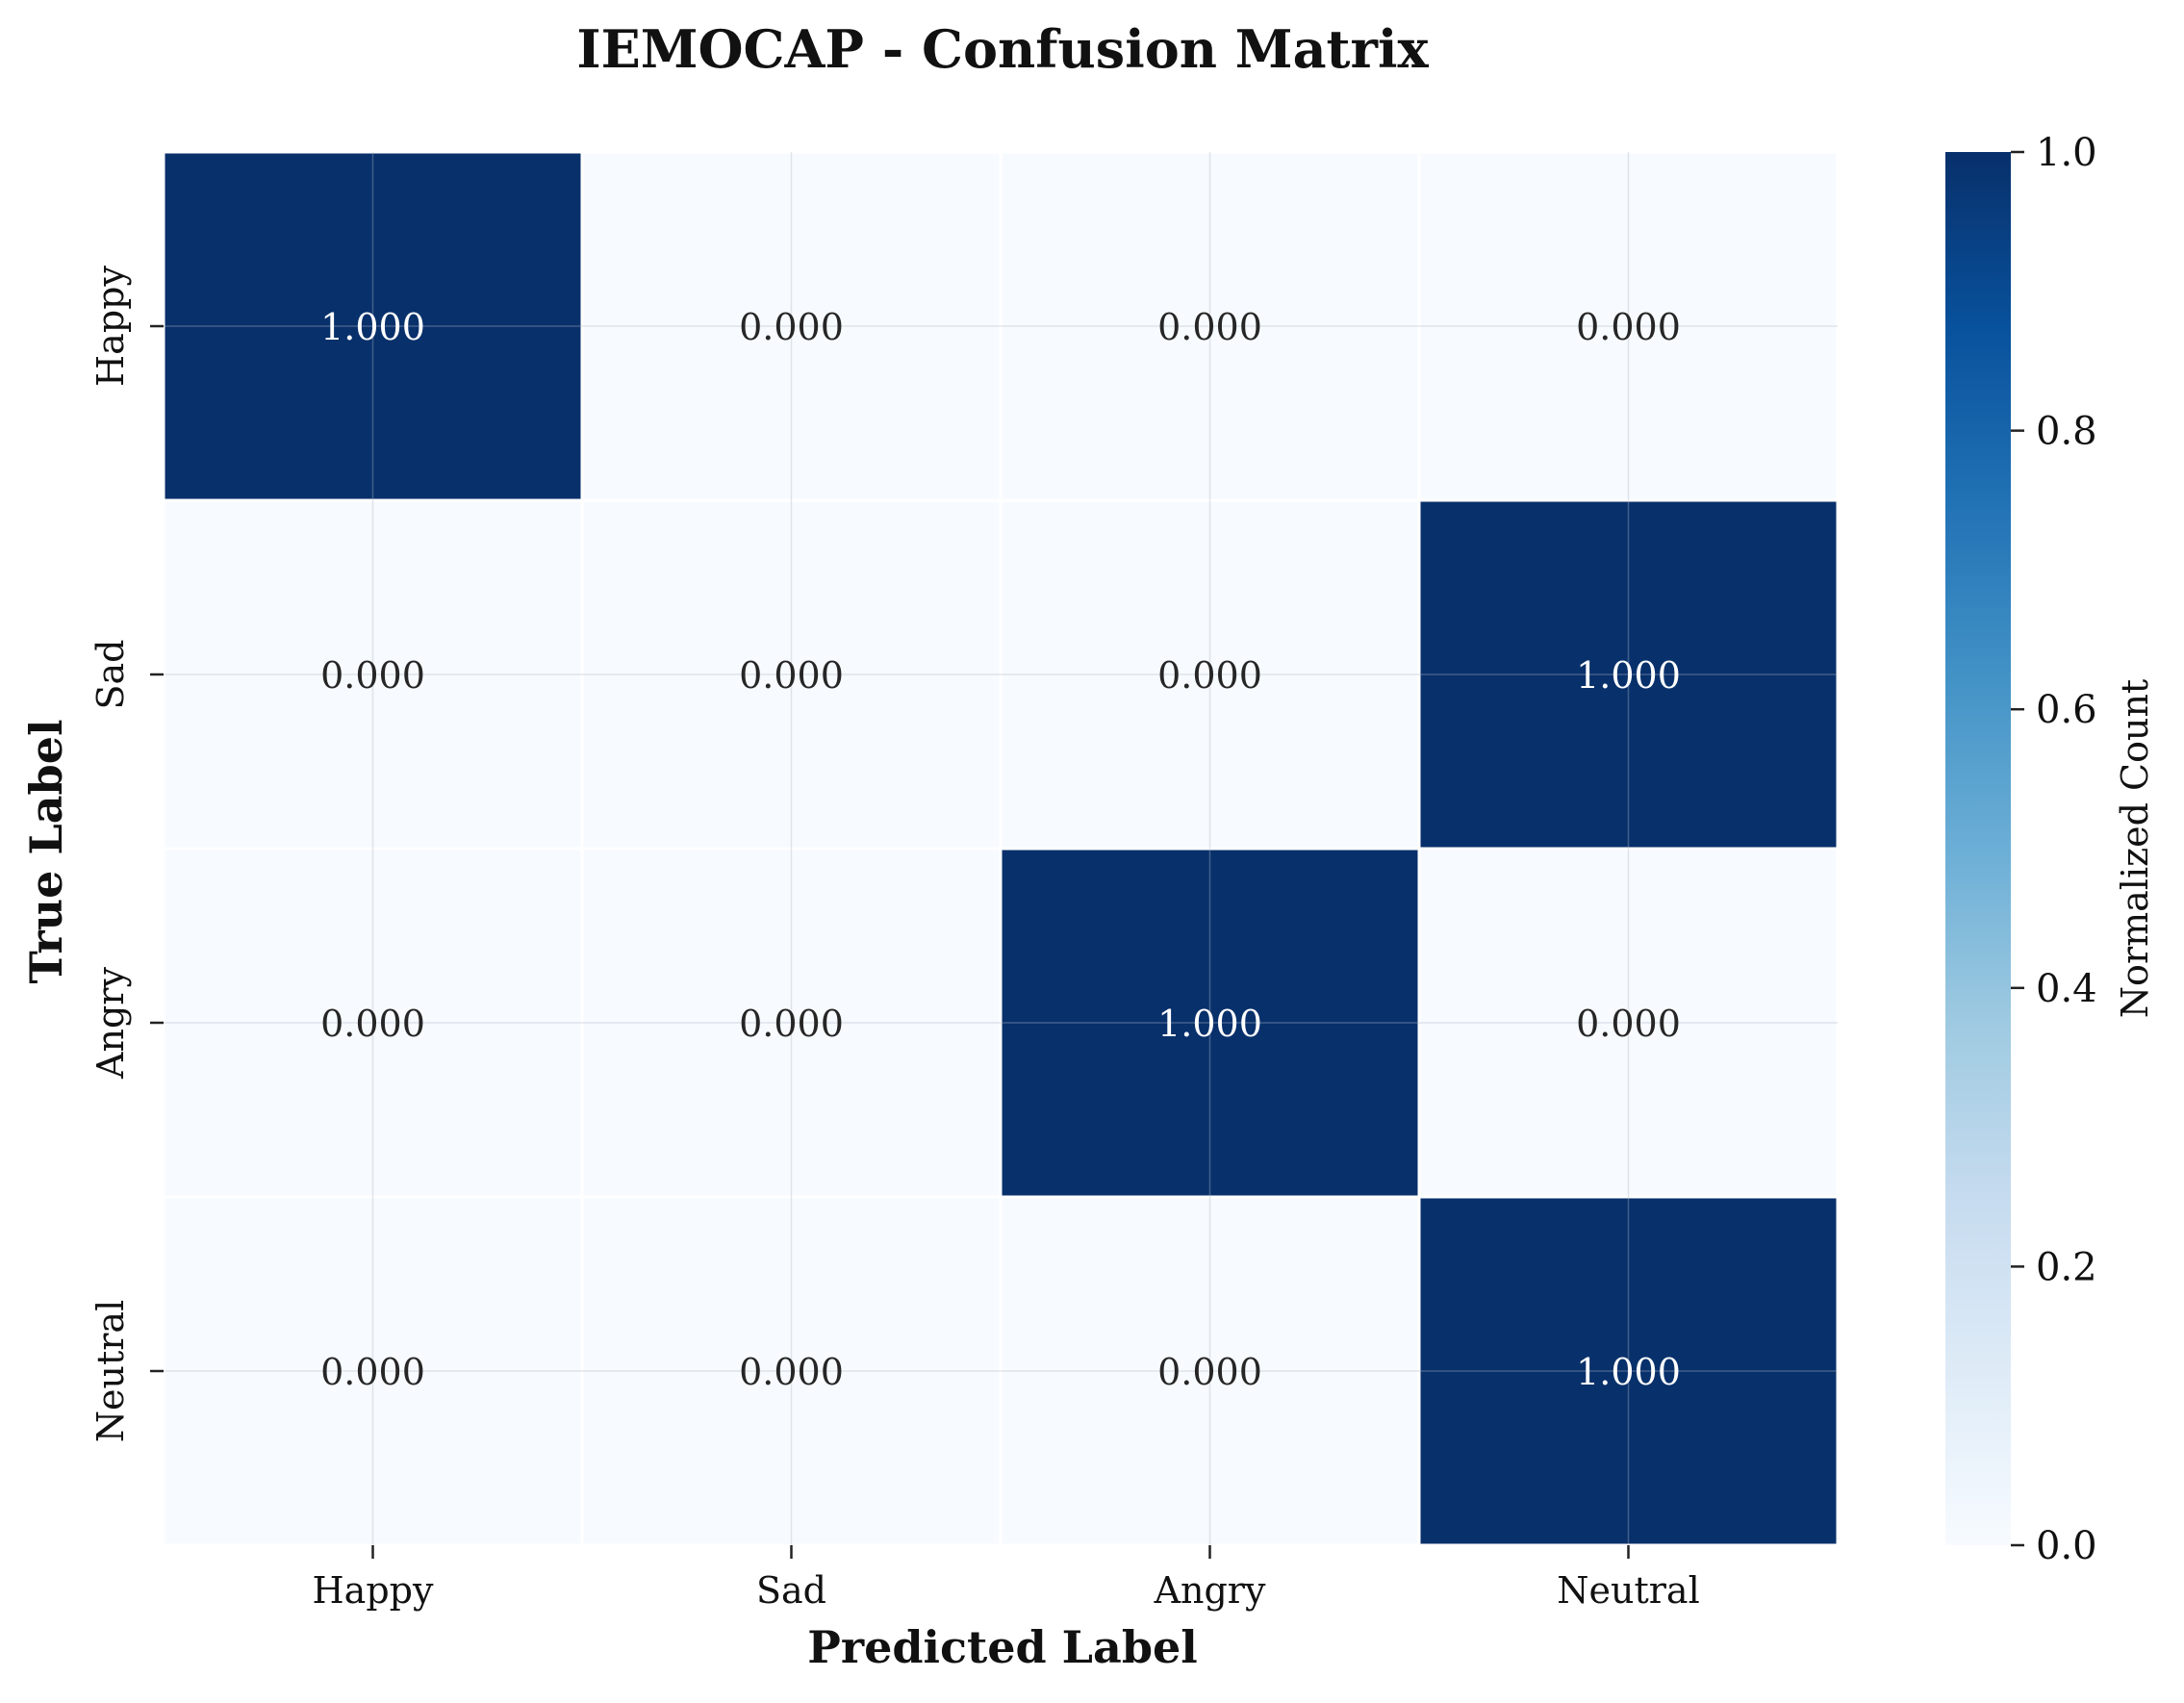 This screenshot has height=1703, width=2184. I want to click on colorbar-gradient, so click(1978, 848).